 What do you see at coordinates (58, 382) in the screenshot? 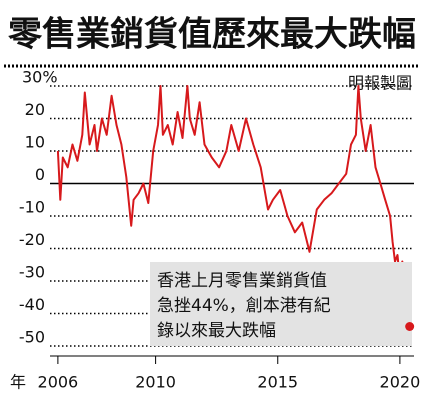
I see `x-tick-label: 2006` at bounding box center [58, 382].